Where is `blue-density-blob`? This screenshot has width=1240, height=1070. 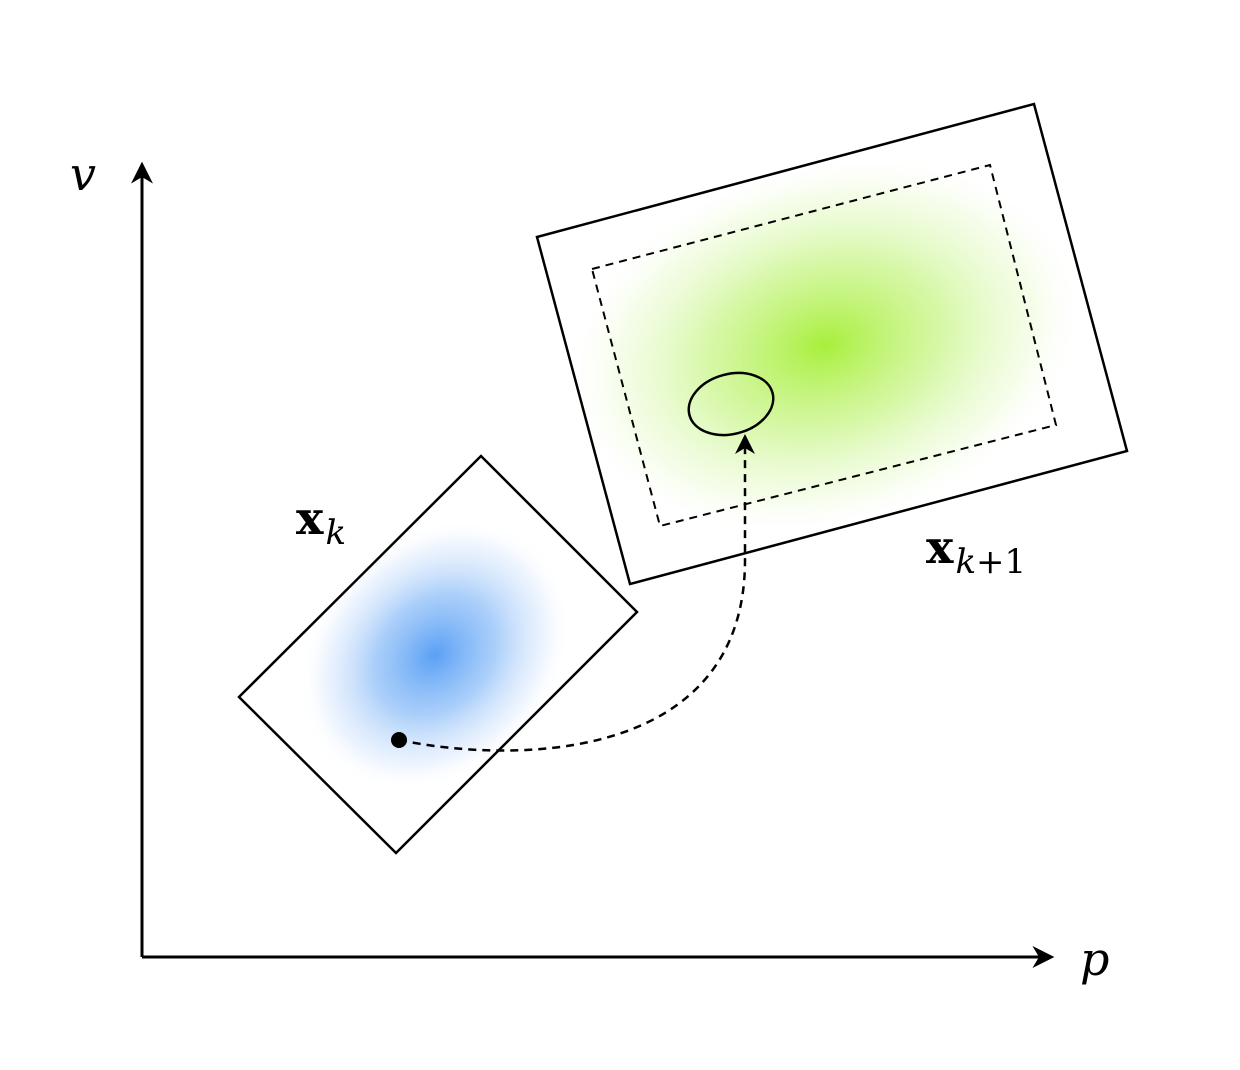
blue-density-blob is located at coordinates (435, 655).